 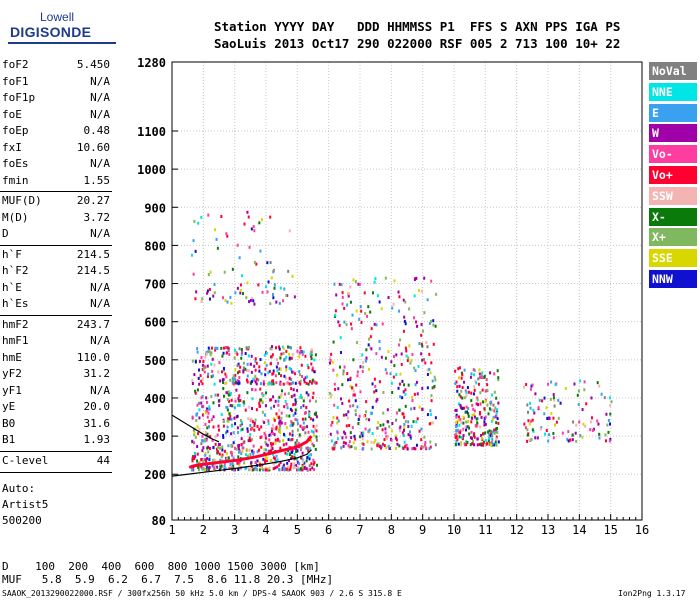 I want to click on x-tick-label: 5, so click(x=297, y=530).